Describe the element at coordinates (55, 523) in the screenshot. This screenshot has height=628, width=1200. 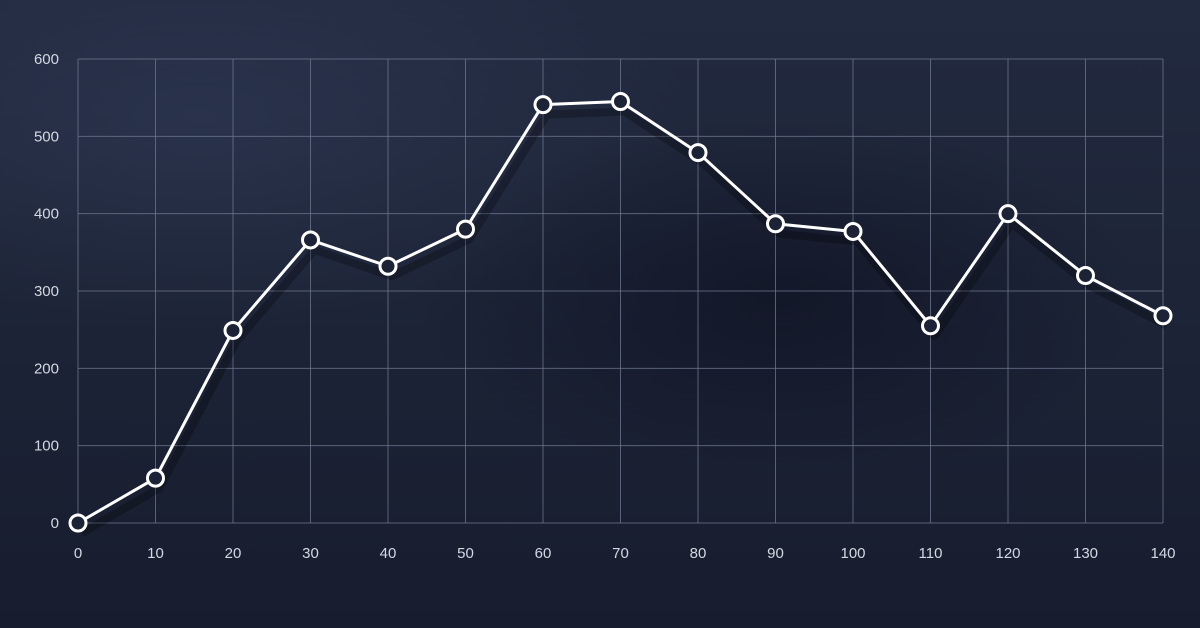
I see `y-tick-label: 0` at that location.